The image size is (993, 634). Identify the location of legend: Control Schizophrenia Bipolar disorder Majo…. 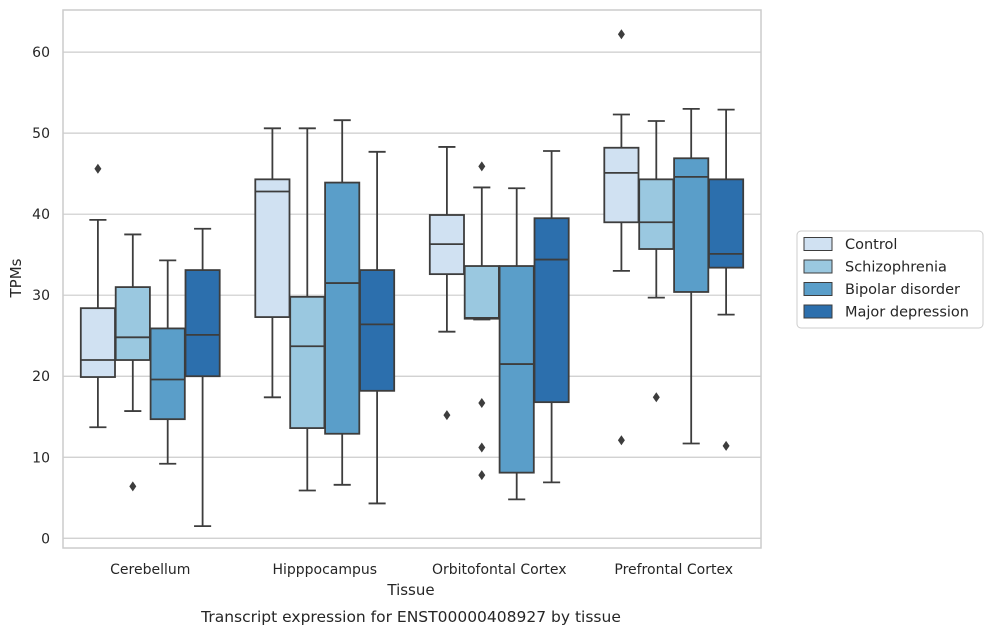
(890, 279).